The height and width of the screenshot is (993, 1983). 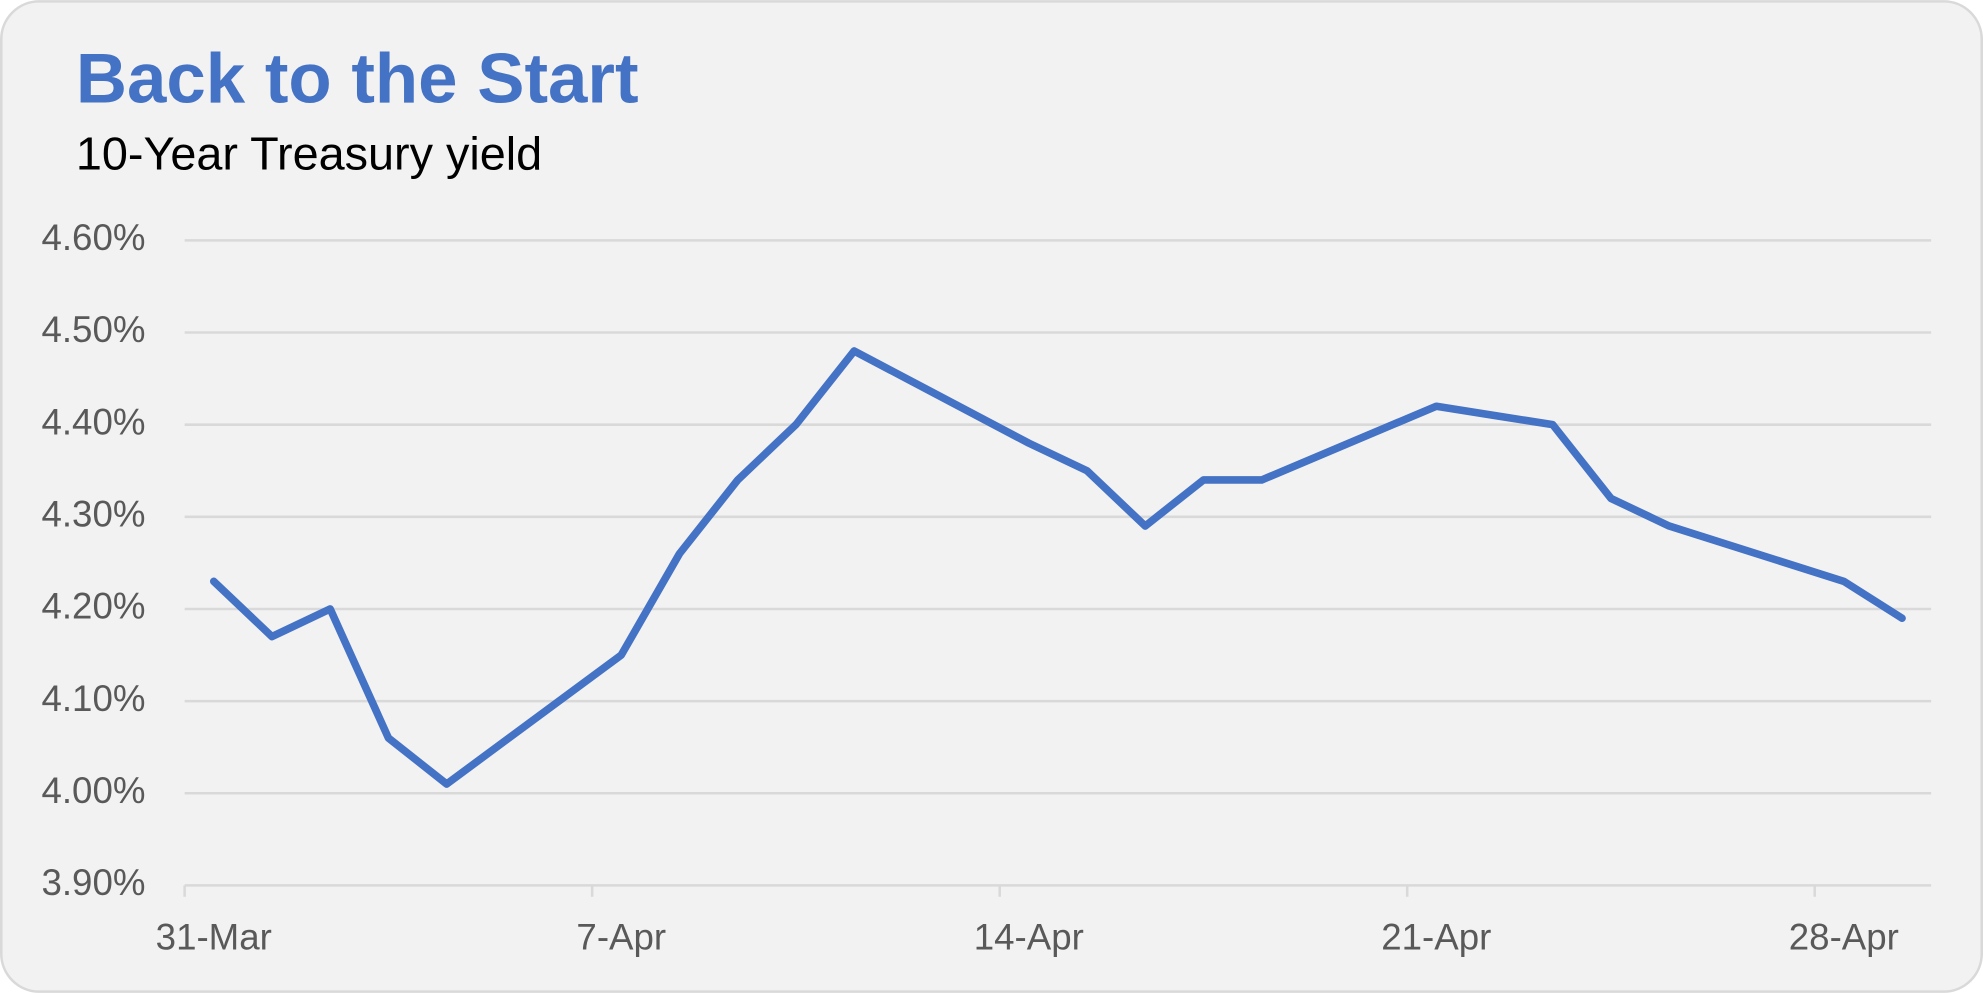 What do you see at coordinates (1436, 936) in the screenshot?
I see `x-tick-label: 21-Apr` at bounding box center [1436, 936].